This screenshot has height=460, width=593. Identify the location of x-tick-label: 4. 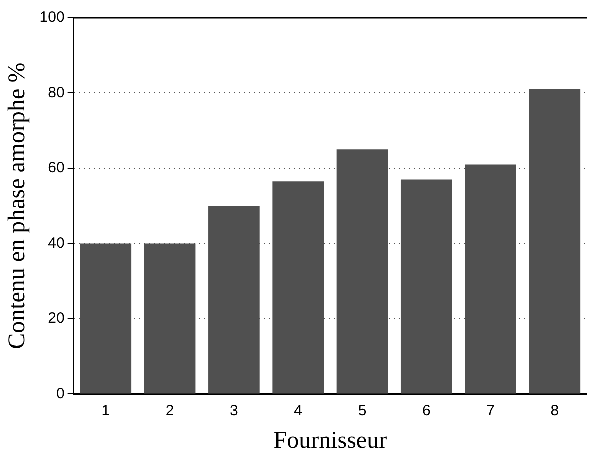
(298, 411).